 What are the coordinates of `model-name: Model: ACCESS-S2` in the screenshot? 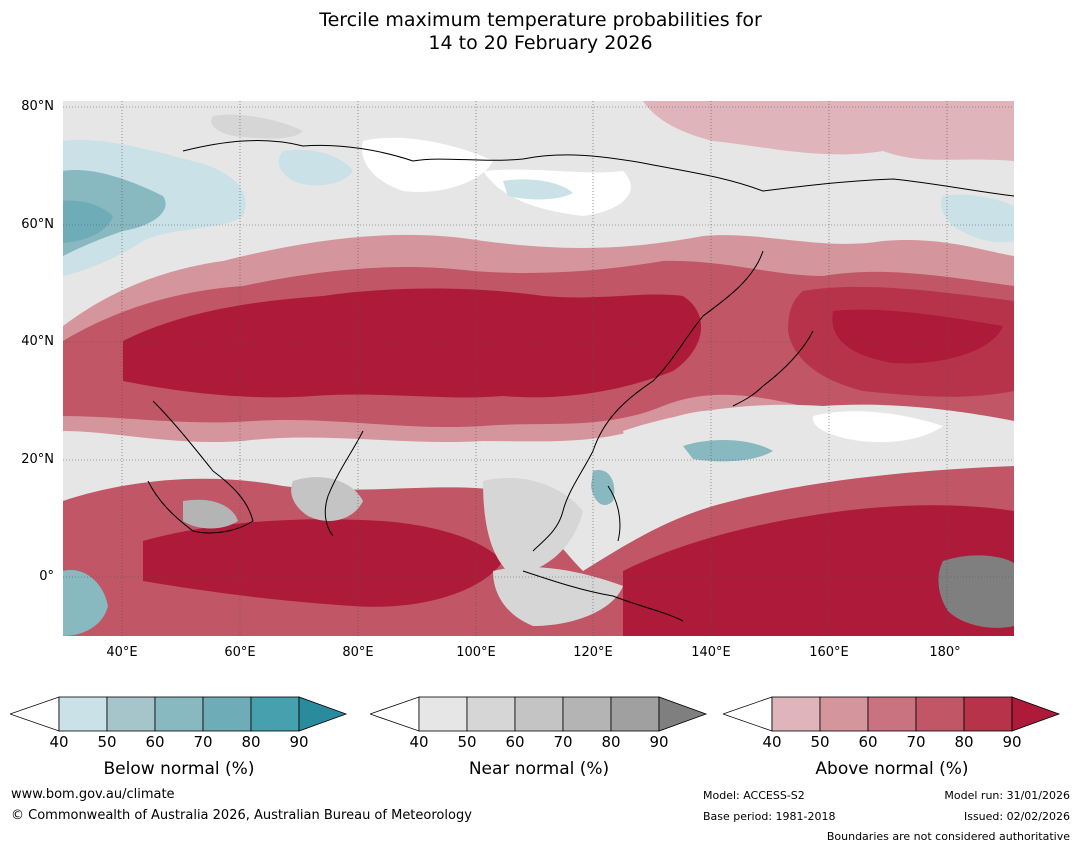 It's located at (754, 795).